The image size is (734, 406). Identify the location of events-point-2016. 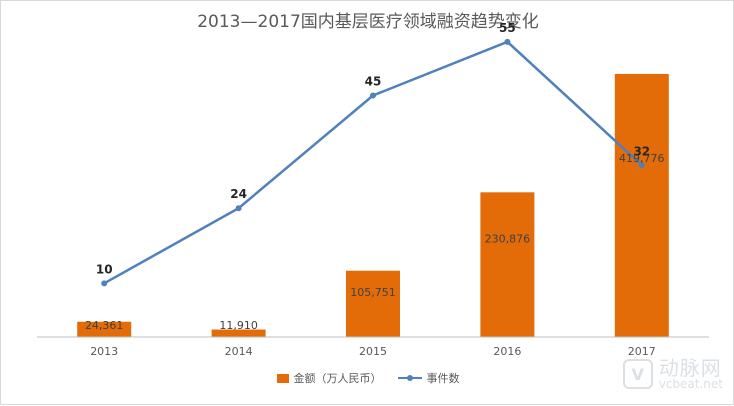
(507, 41).